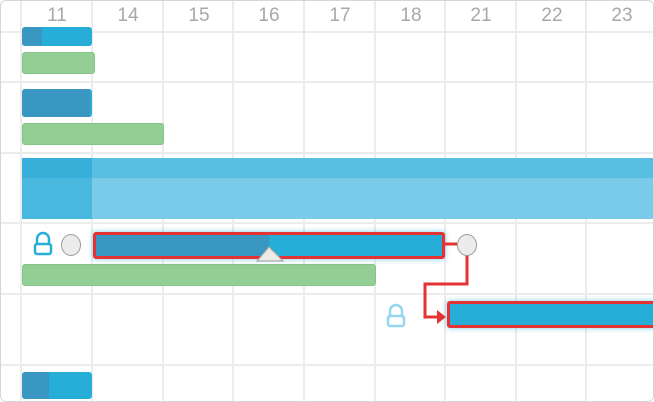 The height and width of the screenshot is (402, 654). I want to click on column-header: 17, so click(340, 15).